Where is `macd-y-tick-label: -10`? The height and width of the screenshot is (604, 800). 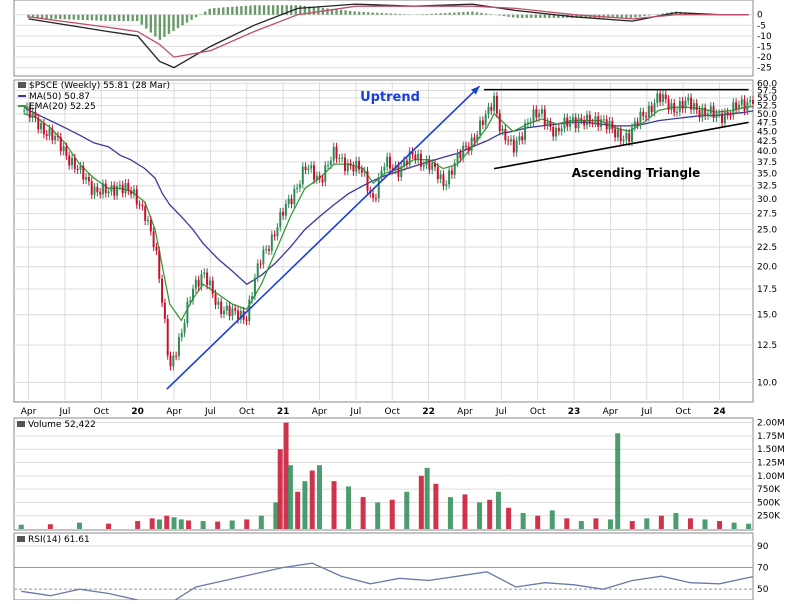 macd-y-tick-label: -10 is located at coordinates (764, 37).